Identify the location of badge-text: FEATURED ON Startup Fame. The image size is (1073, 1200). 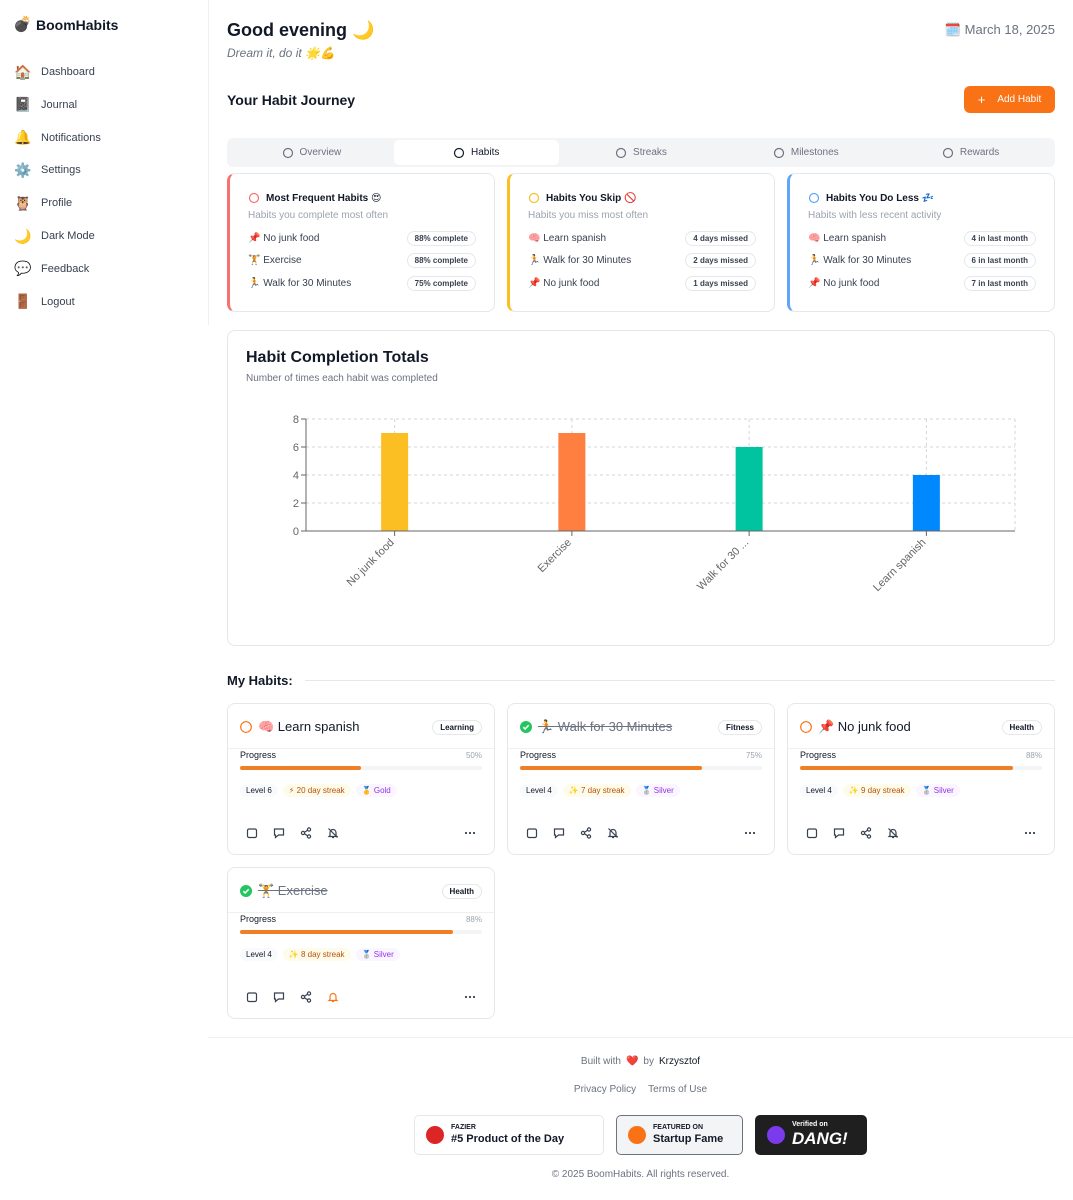
(688, 1135).